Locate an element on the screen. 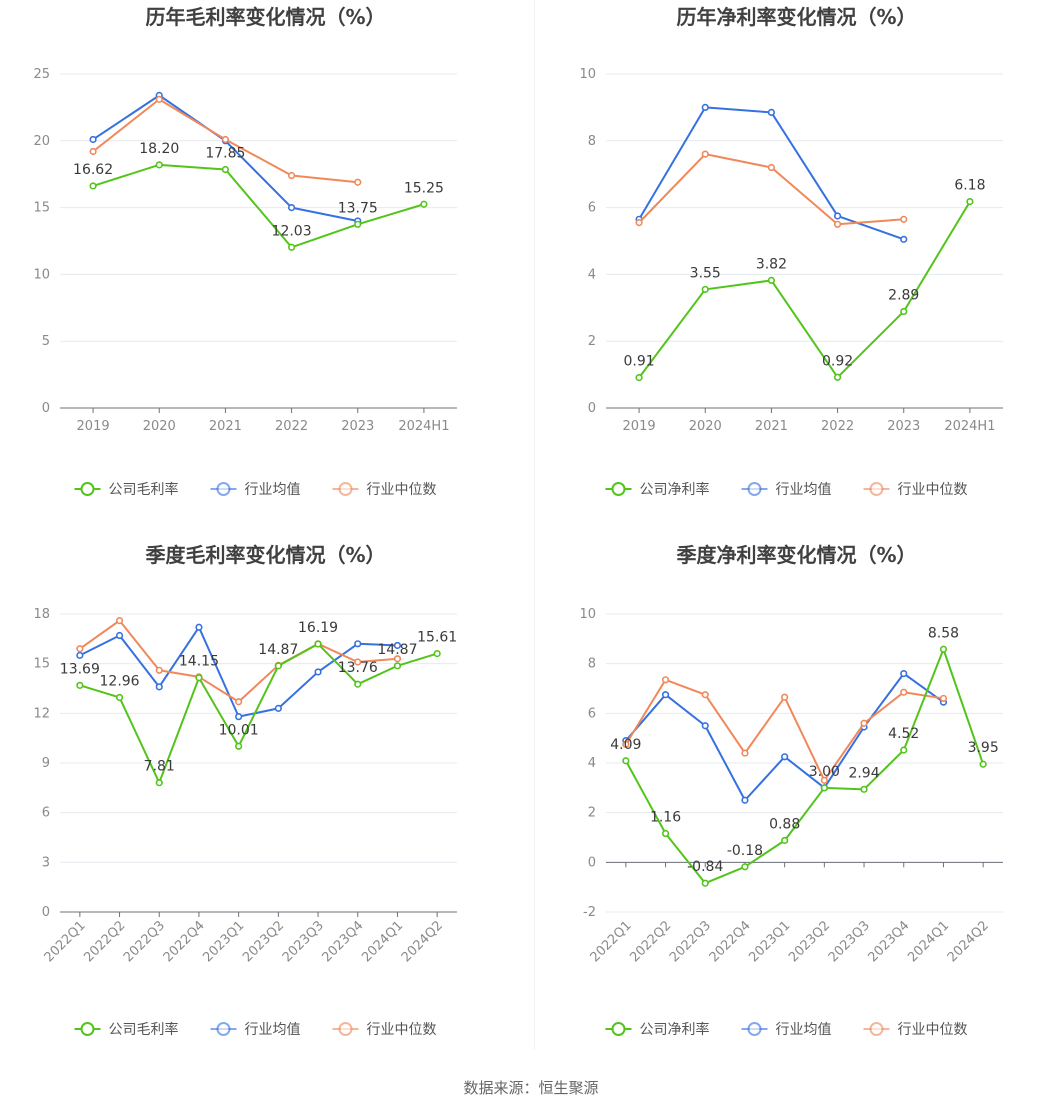  y-tick-label: 18 is located at coordinates (41, 614).